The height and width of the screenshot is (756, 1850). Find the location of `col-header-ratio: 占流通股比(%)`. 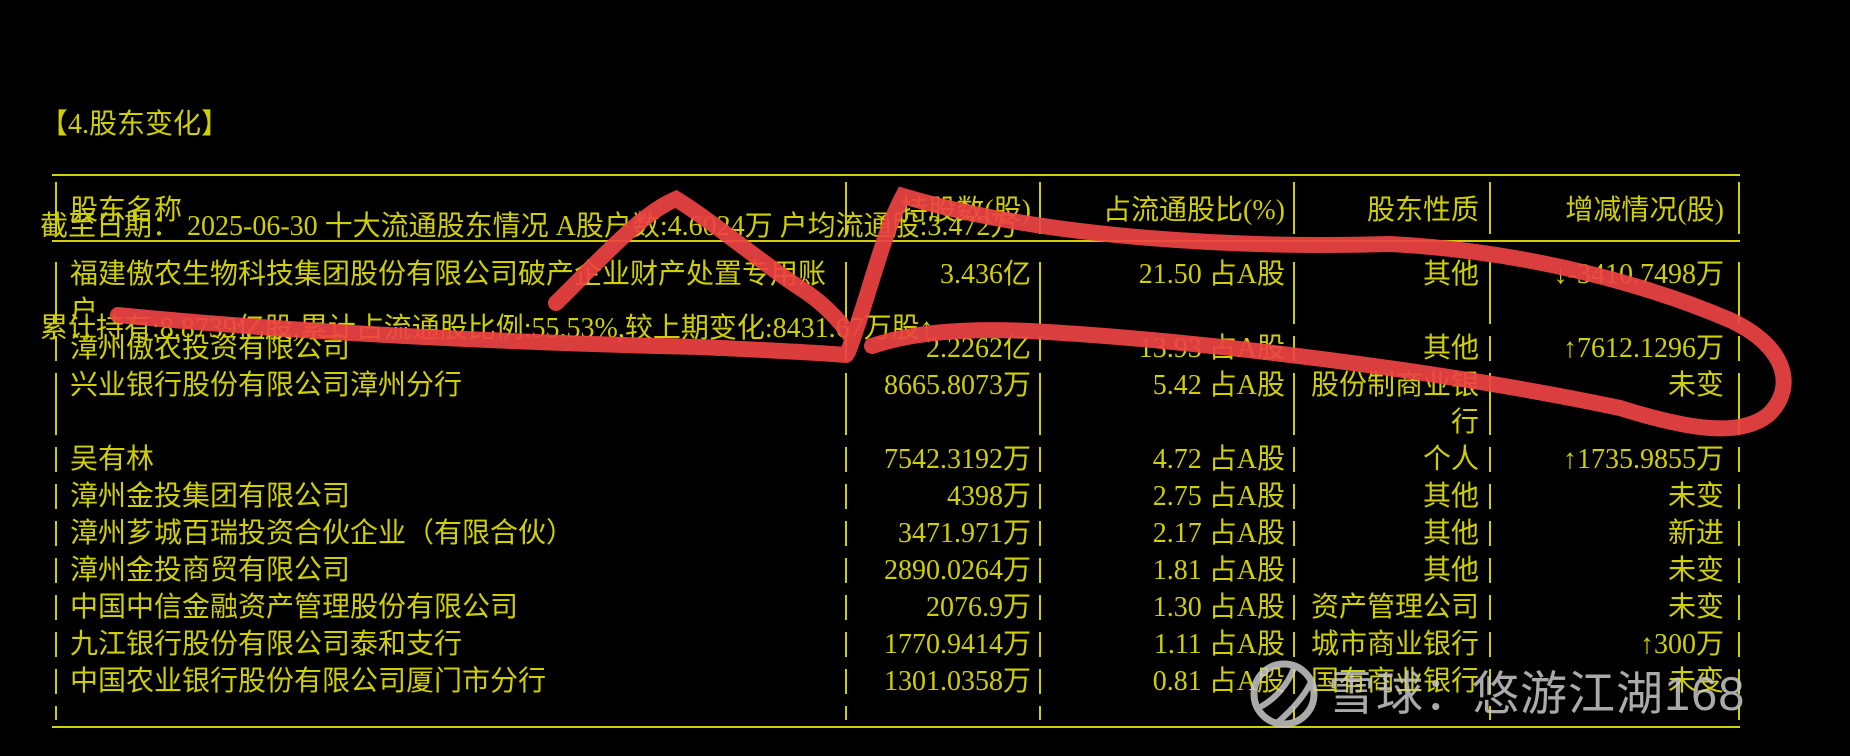

col-header-ratio: 占流通股比(%) is located at coordinates (1194, 210).